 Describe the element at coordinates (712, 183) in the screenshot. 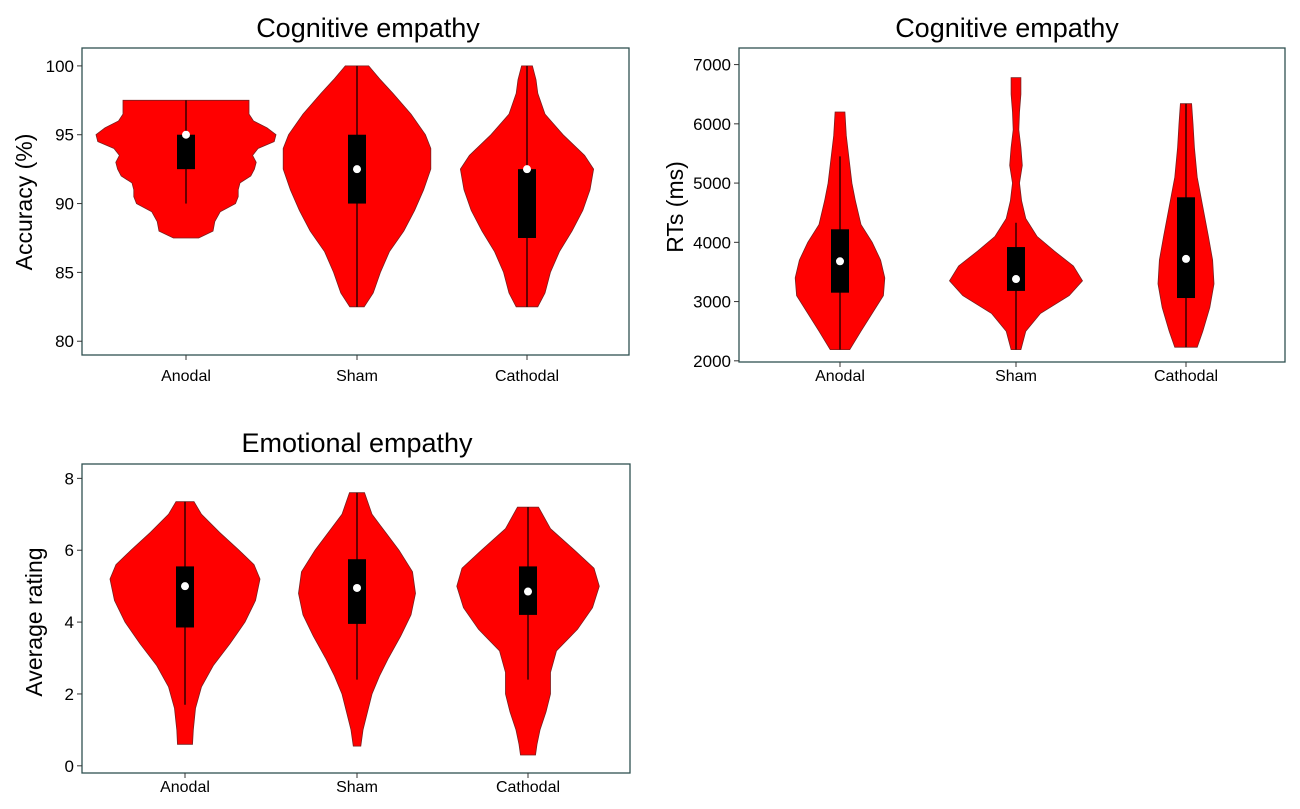

I see `y-tick-label: 5000` at that location.